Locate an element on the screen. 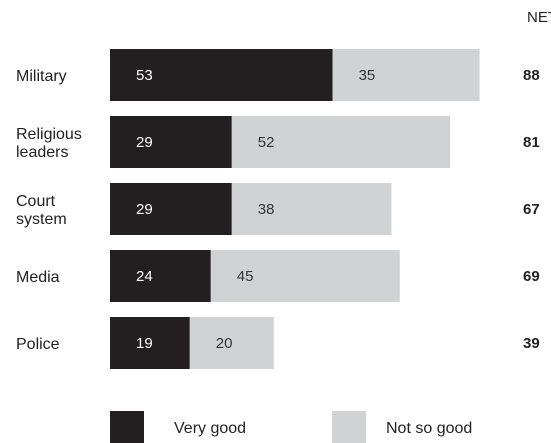  net-value: 88 is located at coordinates (531, 75).